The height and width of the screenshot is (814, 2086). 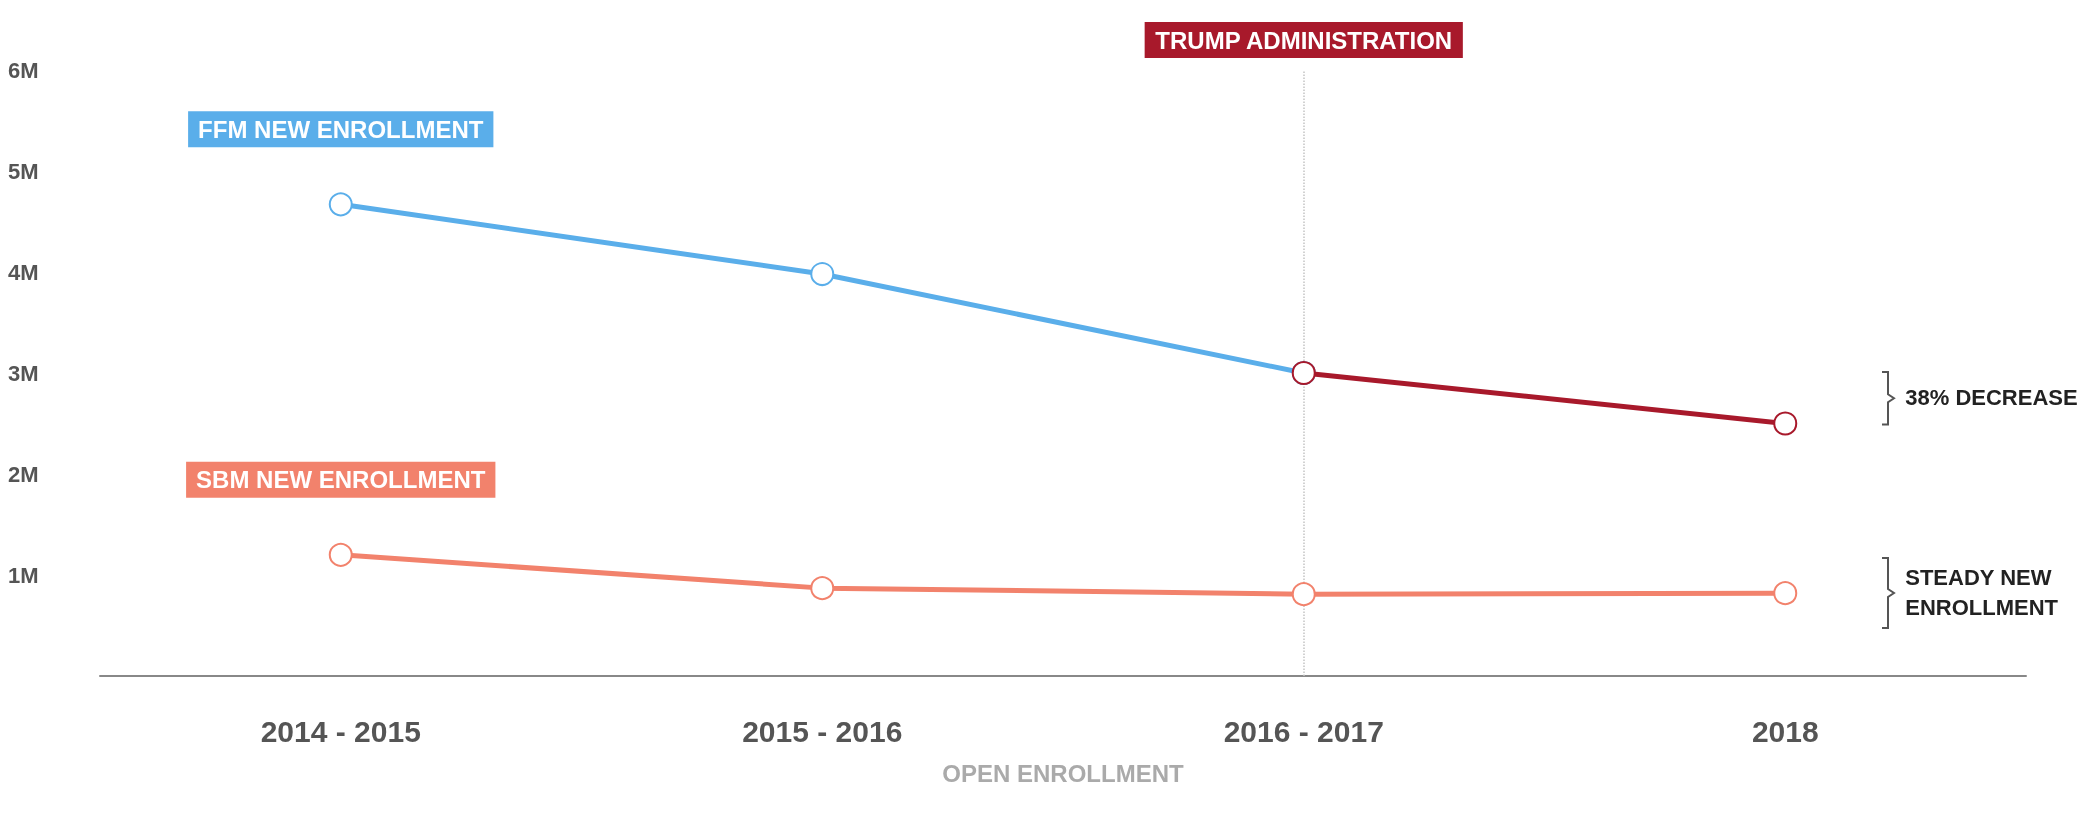 I want to click on y-tick-label: 4M, so click(x=23, y=272).